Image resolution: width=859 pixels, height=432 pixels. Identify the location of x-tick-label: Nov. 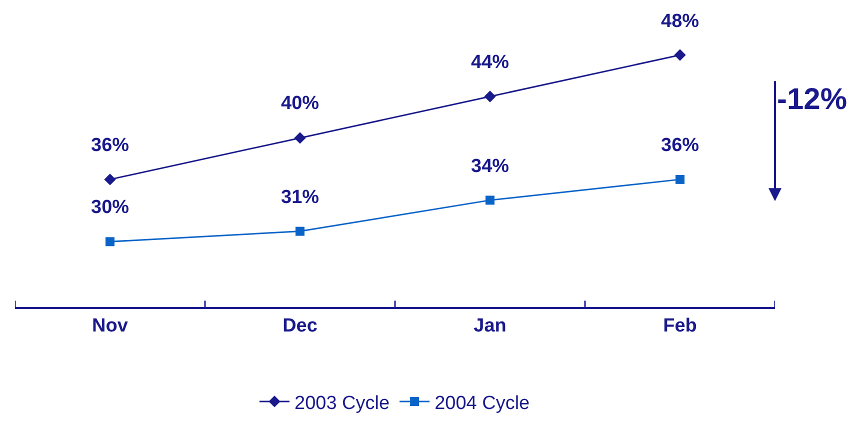
(110, 326).